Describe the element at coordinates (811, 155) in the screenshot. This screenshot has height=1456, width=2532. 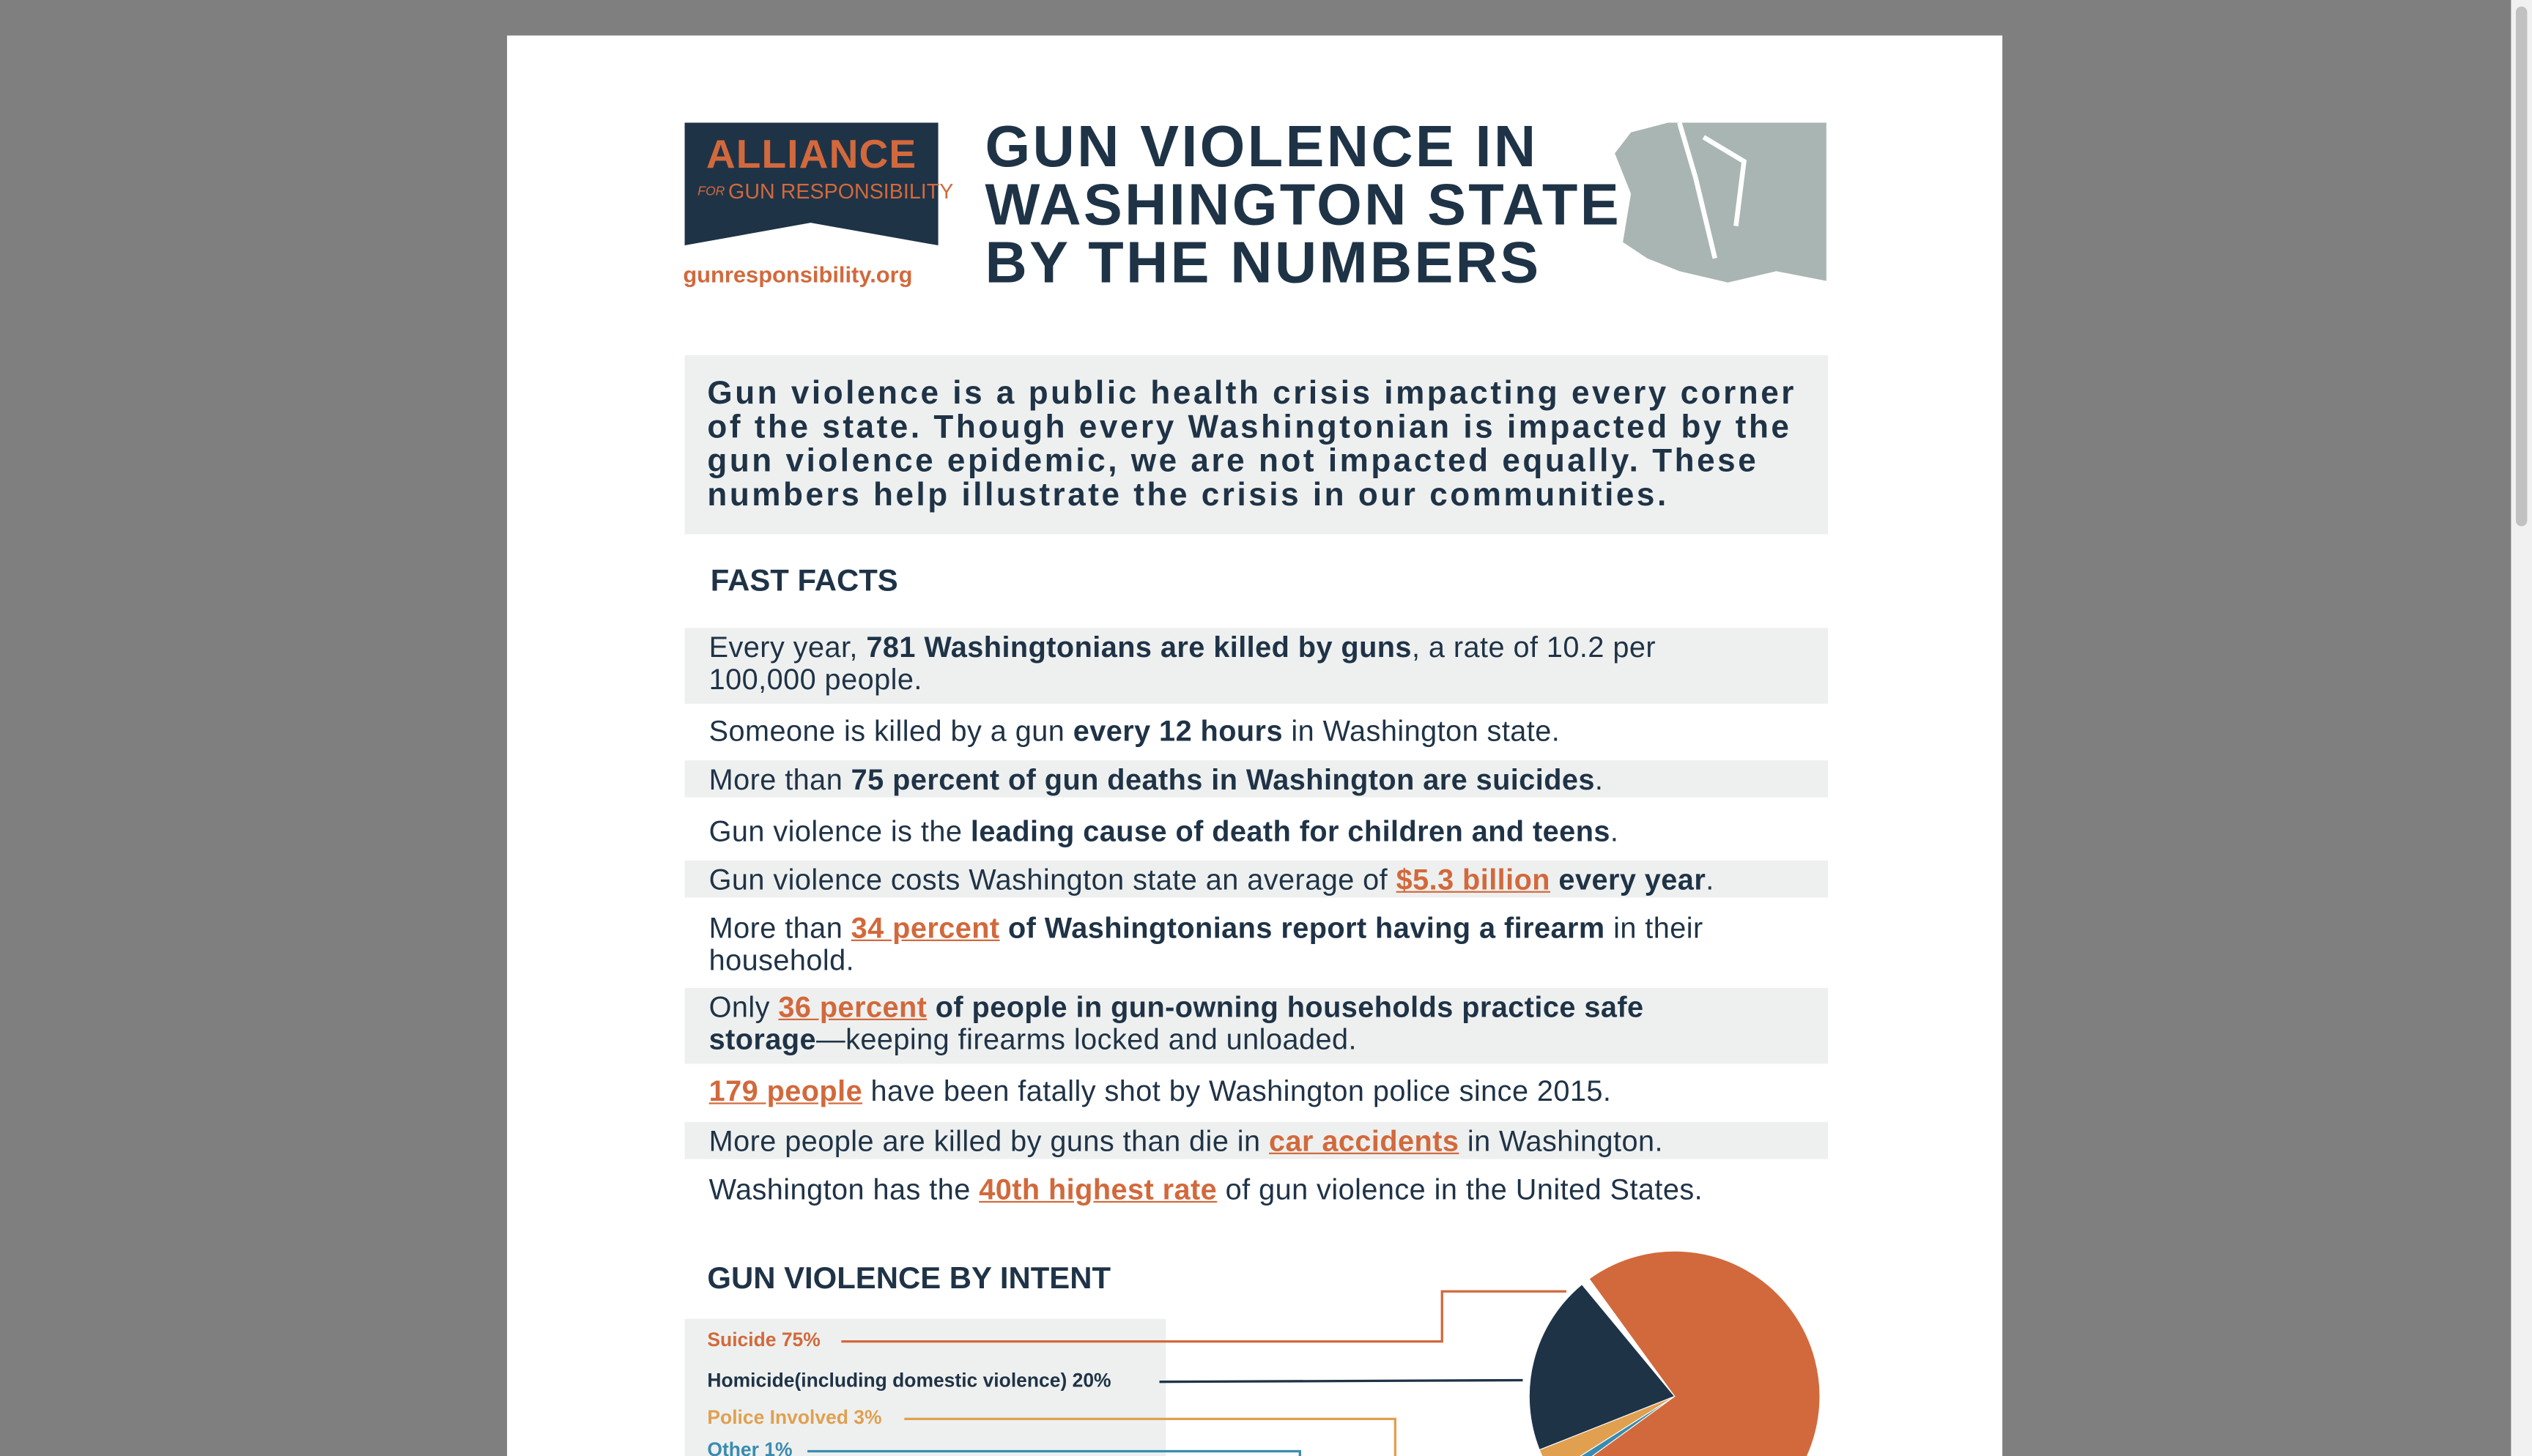
I see `logo-name: ALLIANCE` at that location.